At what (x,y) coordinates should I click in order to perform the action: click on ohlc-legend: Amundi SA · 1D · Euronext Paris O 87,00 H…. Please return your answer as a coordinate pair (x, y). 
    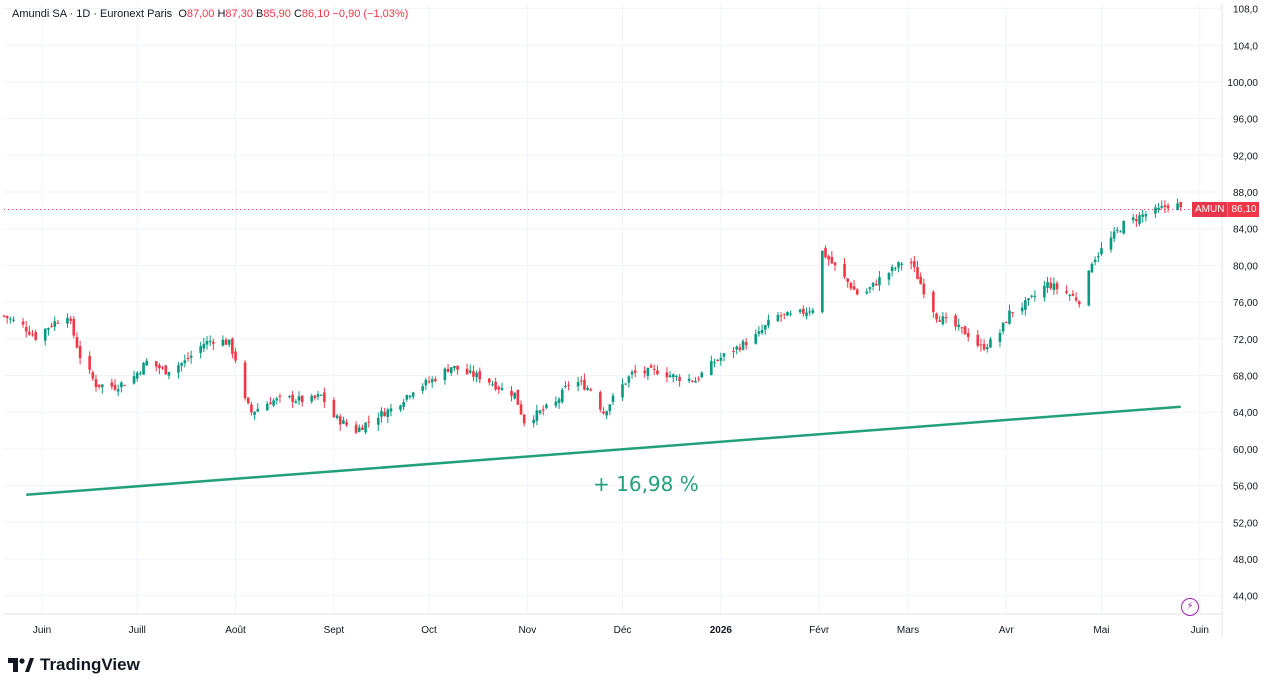
    Looking at the image, I should click on (210, 14).